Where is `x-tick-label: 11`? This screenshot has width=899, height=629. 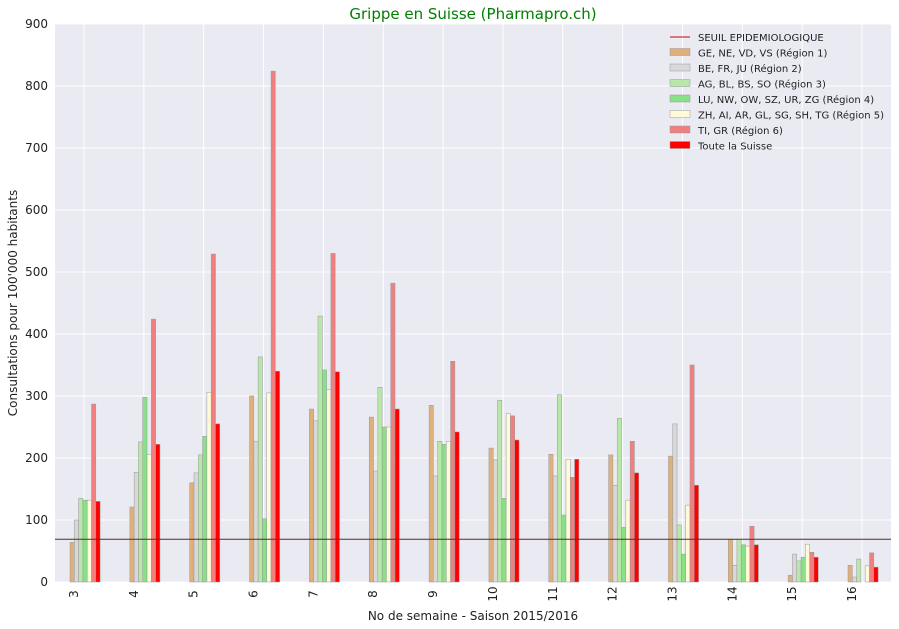
x-tick-label: 11 is located at coordinates (553, 593).